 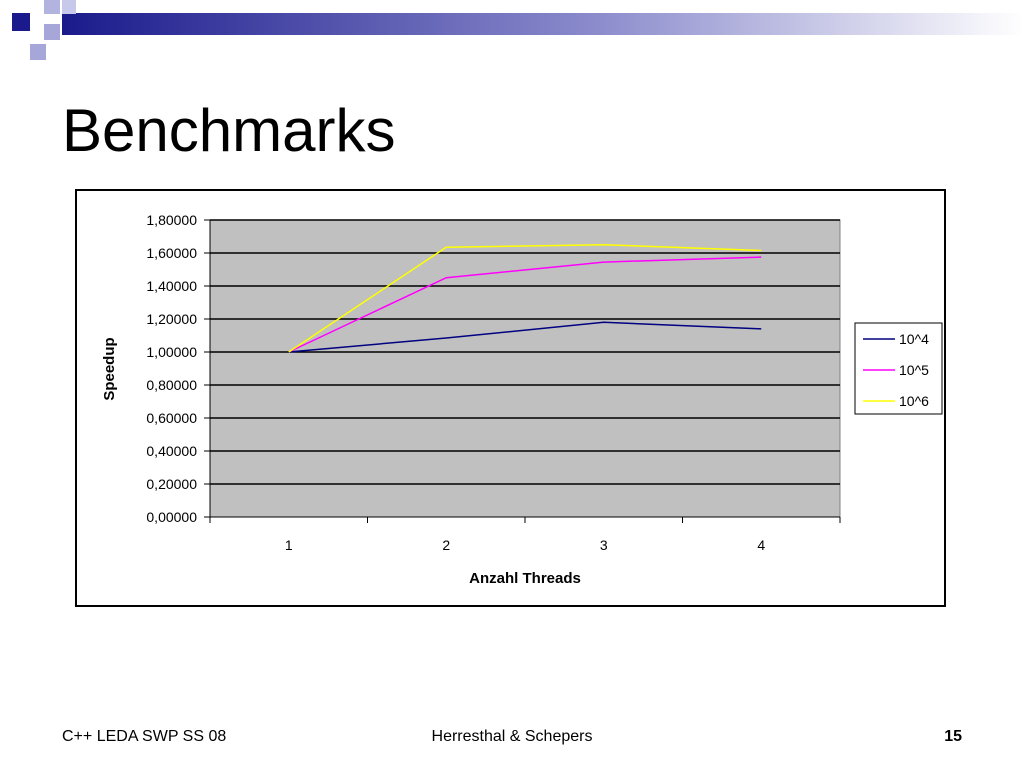 What do you see at coordinates (21, 22) in the screenshot?
I see `decor-square-dark` at bounding box center [21, 22].